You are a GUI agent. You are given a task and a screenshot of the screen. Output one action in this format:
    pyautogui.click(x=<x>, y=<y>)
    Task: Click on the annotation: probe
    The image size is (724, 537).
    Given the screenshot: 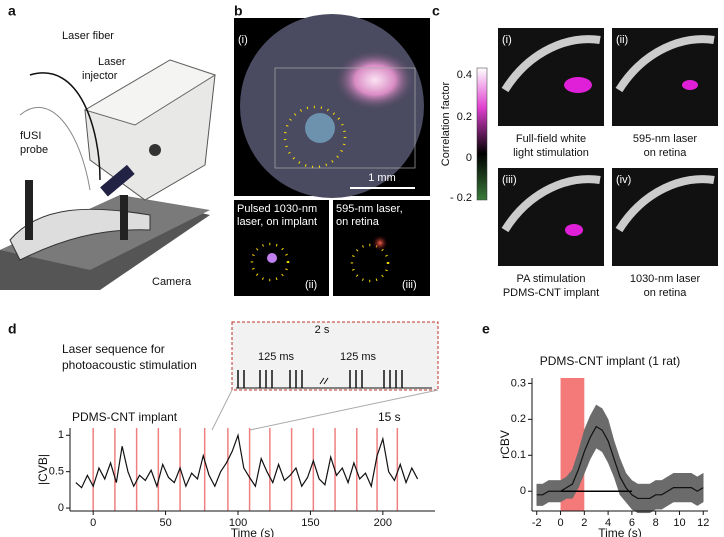 What is the action you would take?
    pyautogui.click(x=34, y=150)
    